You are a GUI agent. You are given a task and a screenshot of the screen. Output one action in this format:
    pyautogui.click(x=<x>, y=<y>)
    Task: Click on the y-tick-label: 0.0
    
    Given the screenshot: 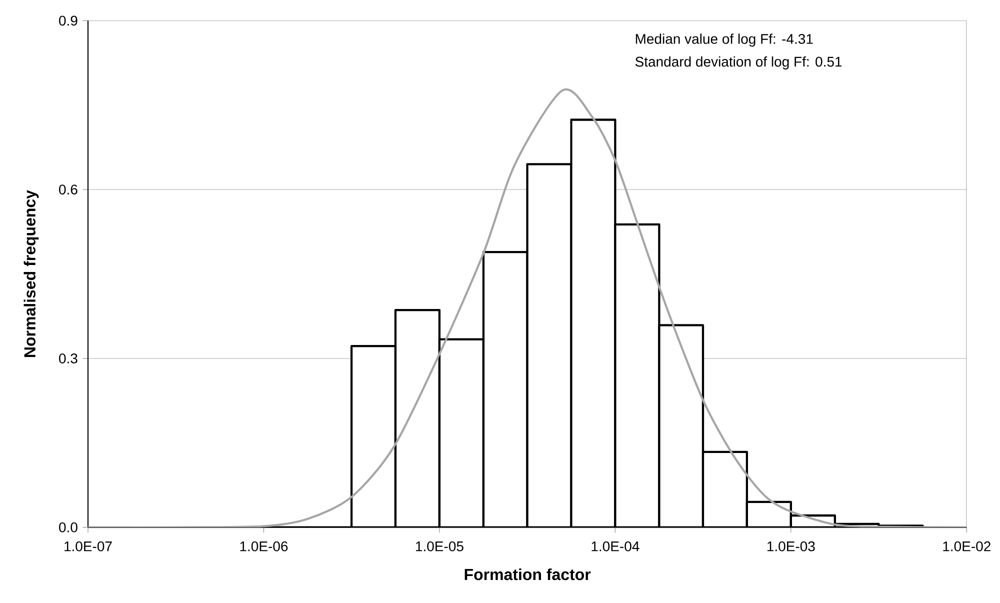 What is the action you would take?
    pyautogui.click(x=68, y=527)
    